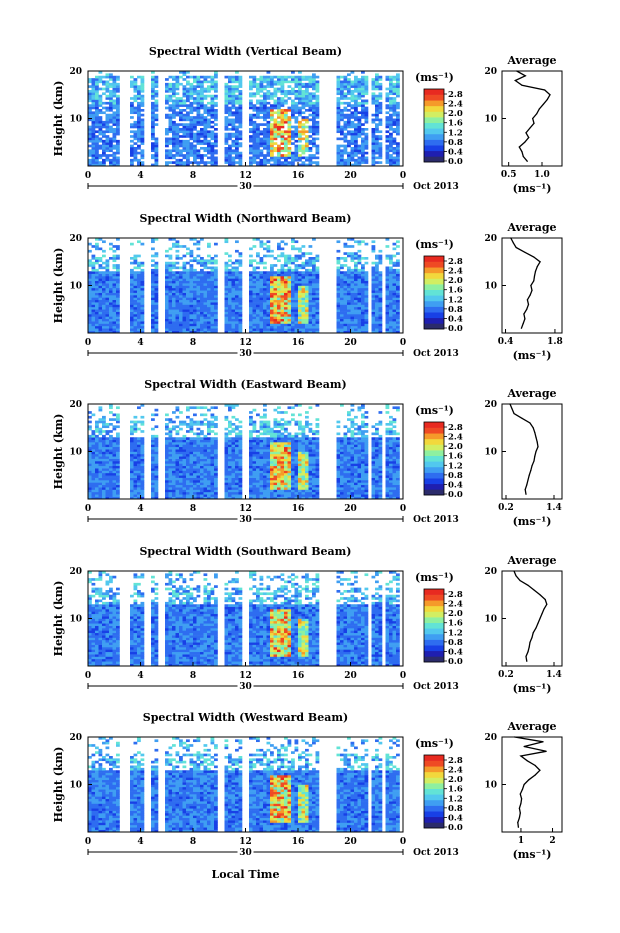 The image size is (620, 933). Describe the element at coordinates (245, 51) in the screenshot. I see `panel-title: Spectral Width (Vertical Beam)` at that location.